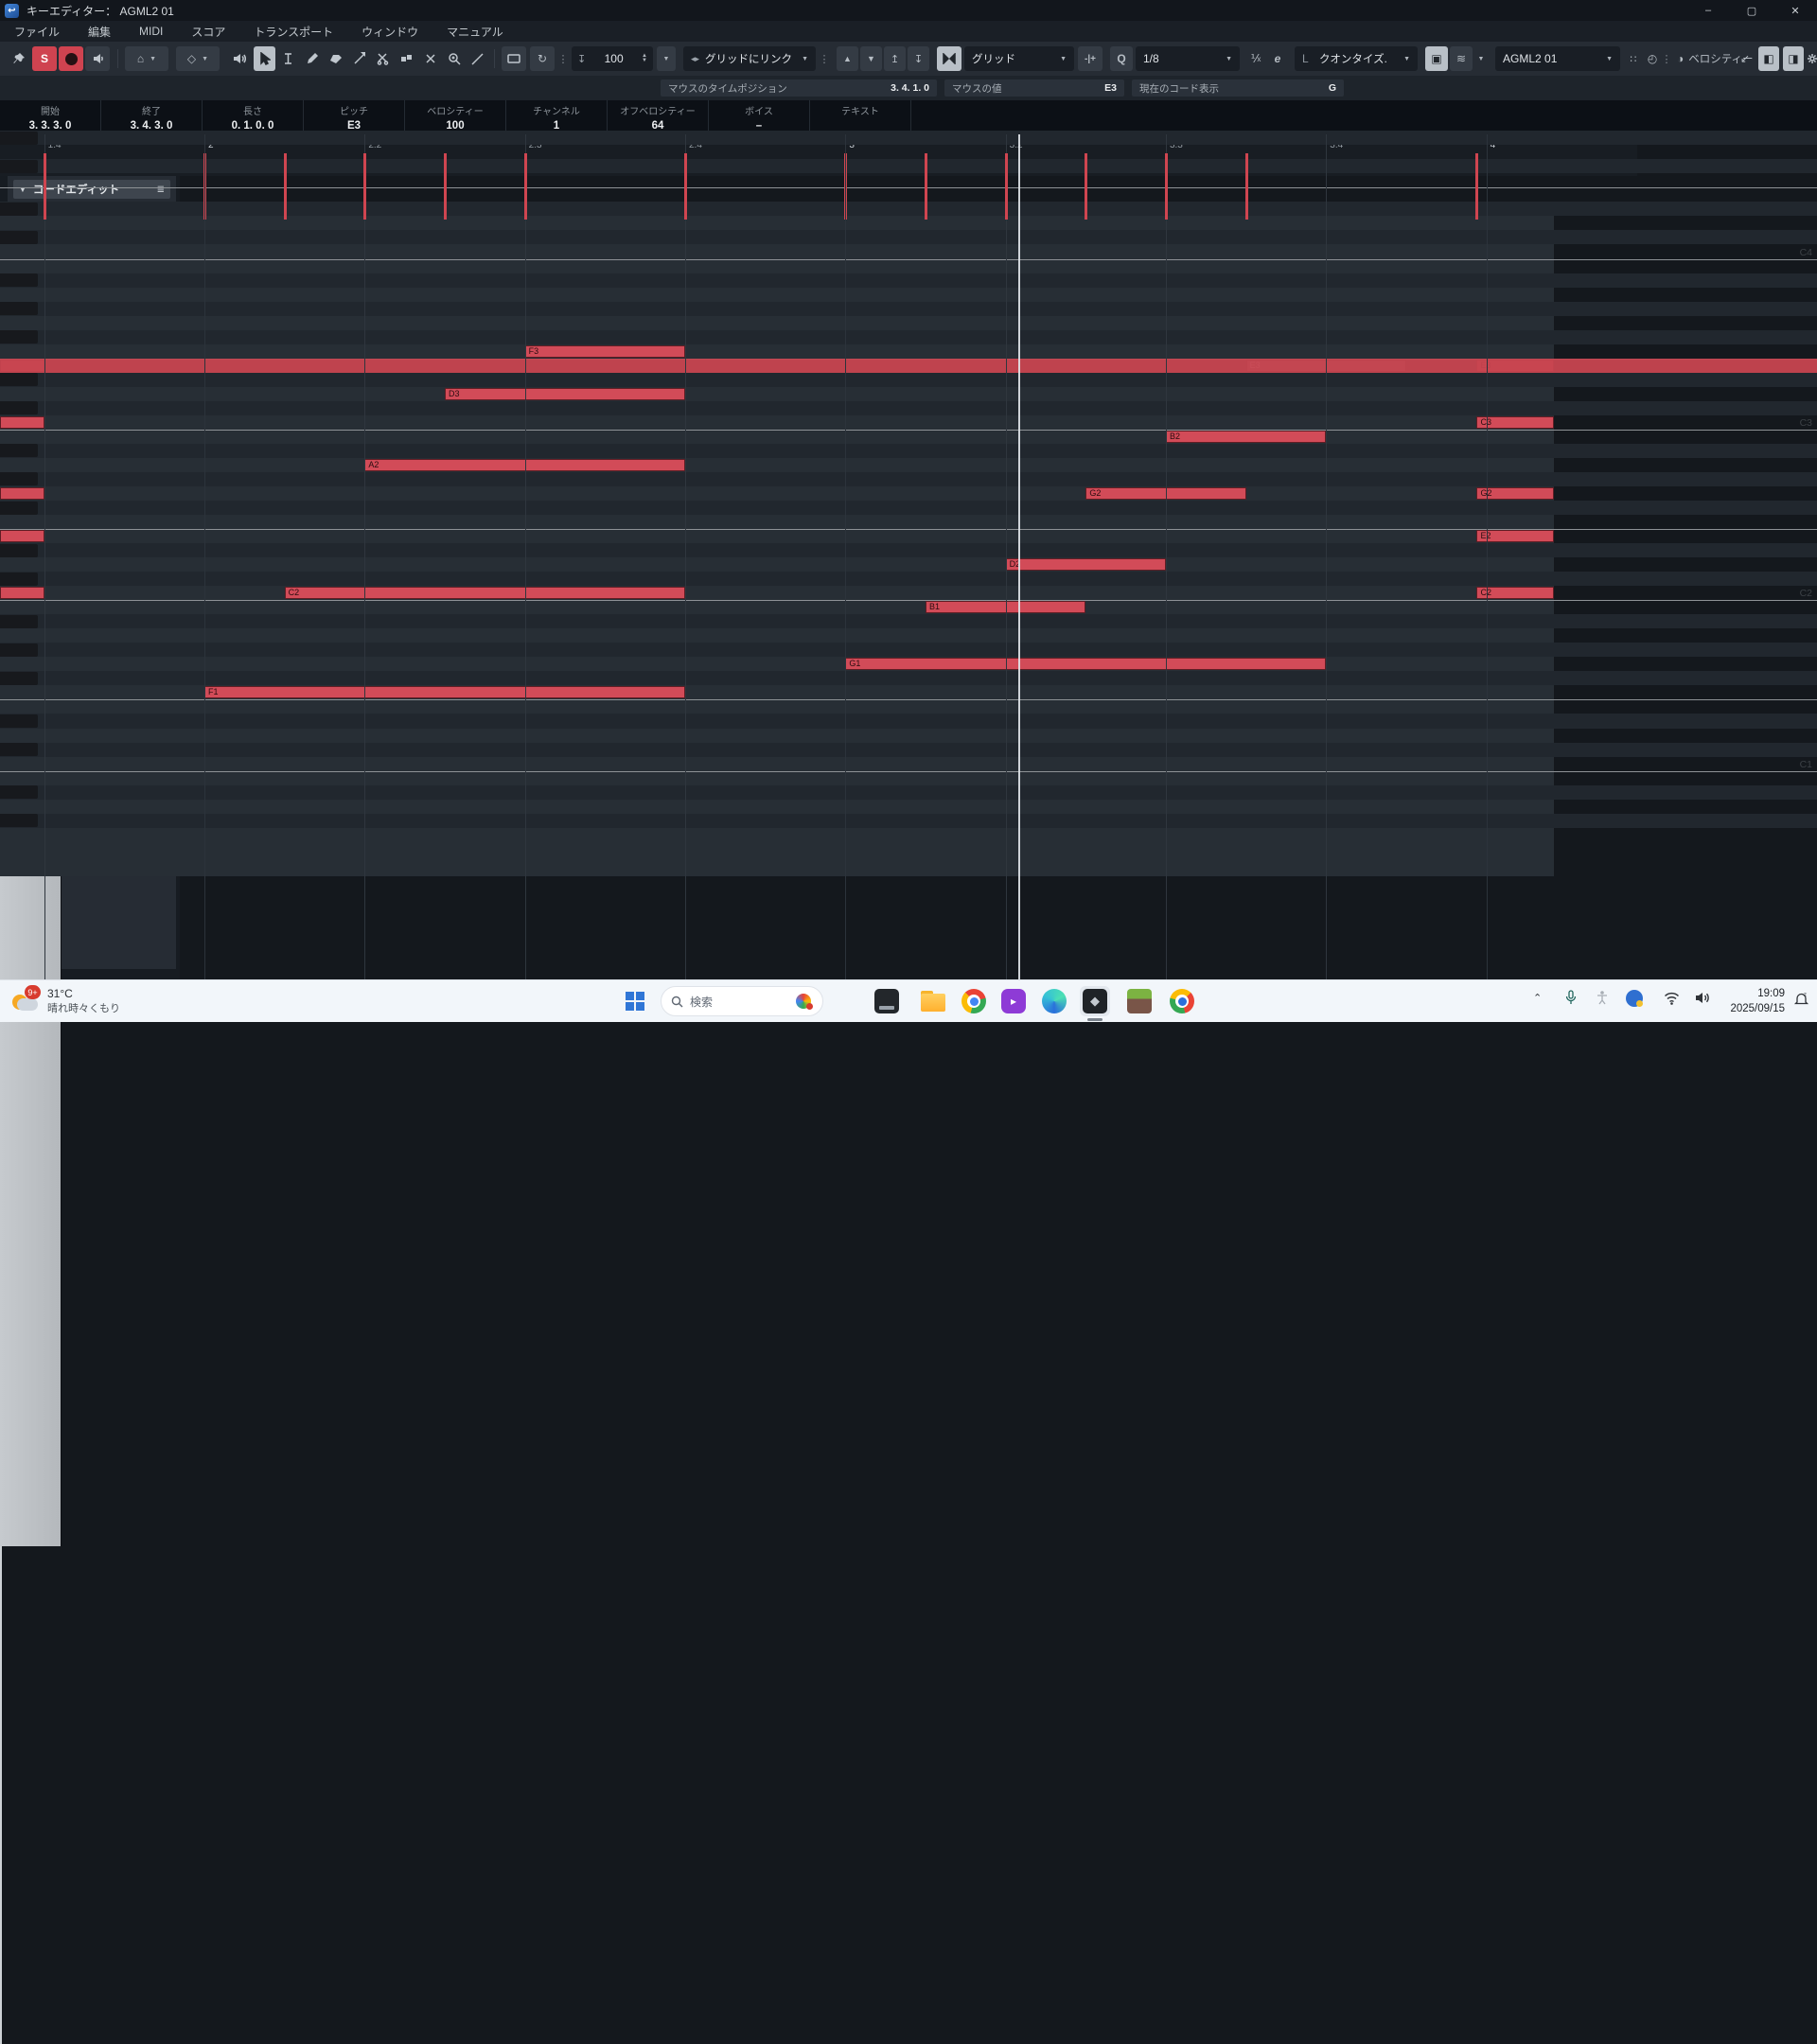  Describe the element at coordinates (1188, 58) in the screenshot. I see `quantize-preset-dropdown: 1/8 ▼` at that location.